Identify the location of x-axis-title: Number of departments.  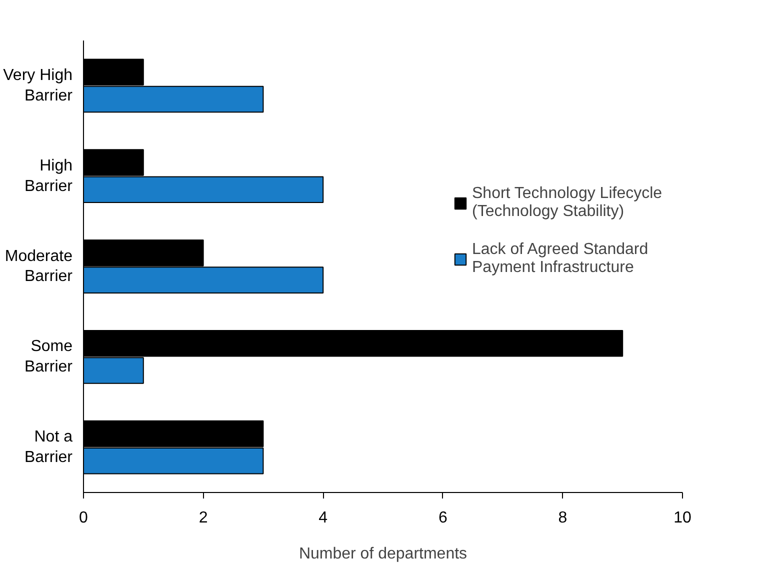
(383, 554).